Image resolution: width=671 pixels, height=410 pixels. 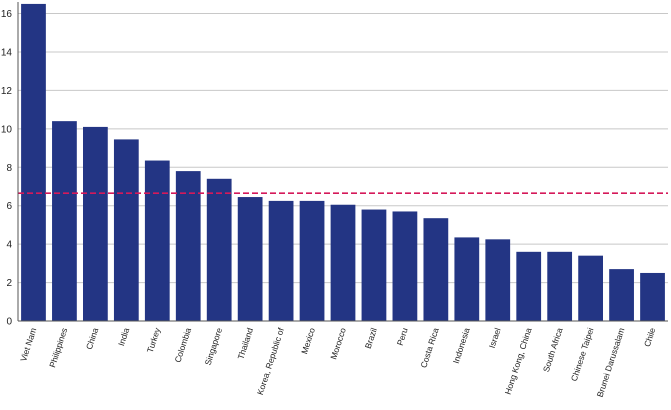 I want to click on x-tick-label: Chile, so click(x=650, y=337).